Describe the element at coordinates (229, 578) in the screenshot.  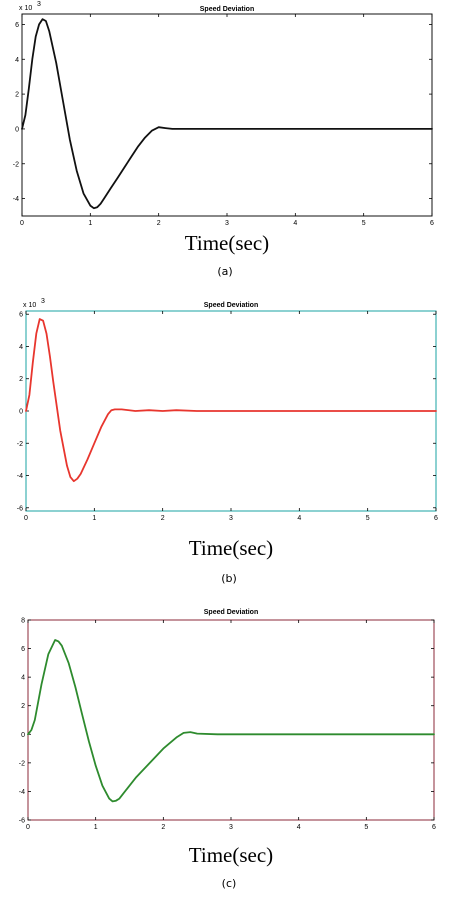
I see `panel-caption: (b)` at that location.